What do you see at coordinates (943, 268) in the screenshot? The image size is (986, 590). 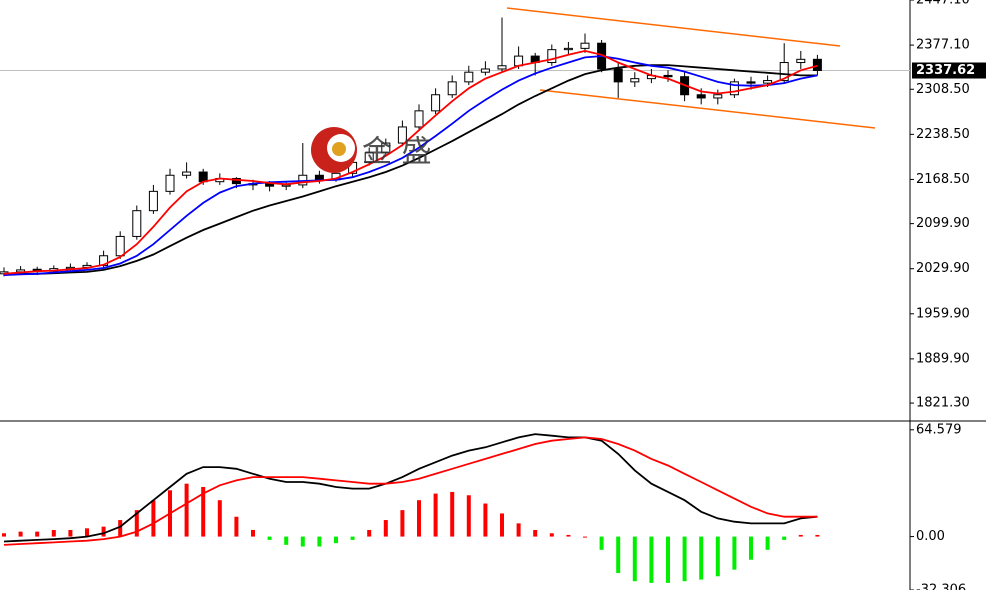 I see `y-tick-label: 2029.90` at bounding box center [943, 268].